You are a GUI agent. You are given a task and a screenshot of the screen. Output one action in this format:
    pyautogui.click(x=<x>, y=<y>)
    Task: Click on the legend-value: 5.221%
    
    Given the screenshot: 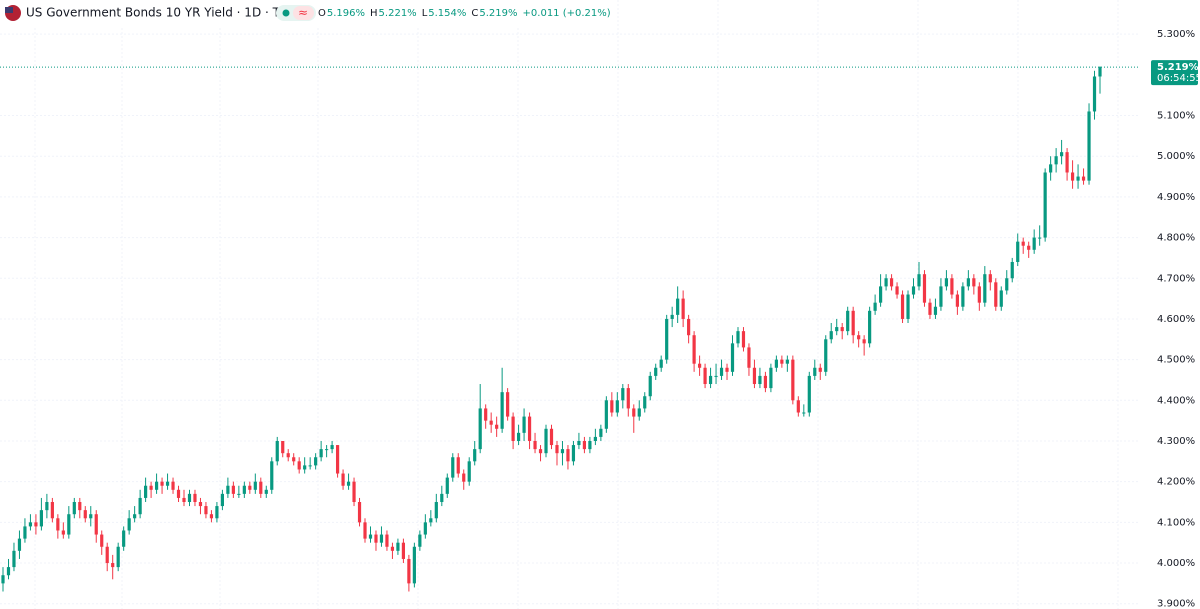 What is the action you would take?
    pyautogui.click(x=398, y=13)
    